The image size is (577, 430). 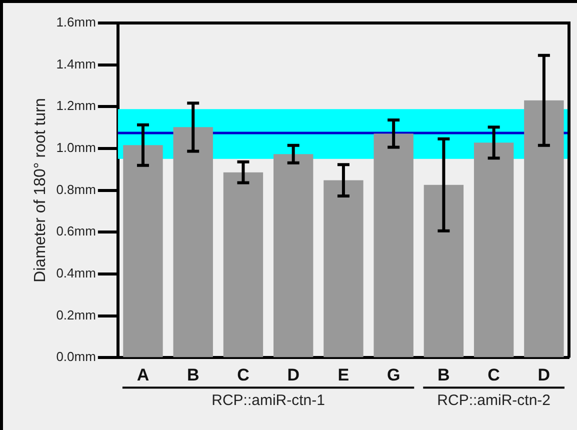 I want to click on y-tick-label: 0.6mm, so click(x=76, y=231).